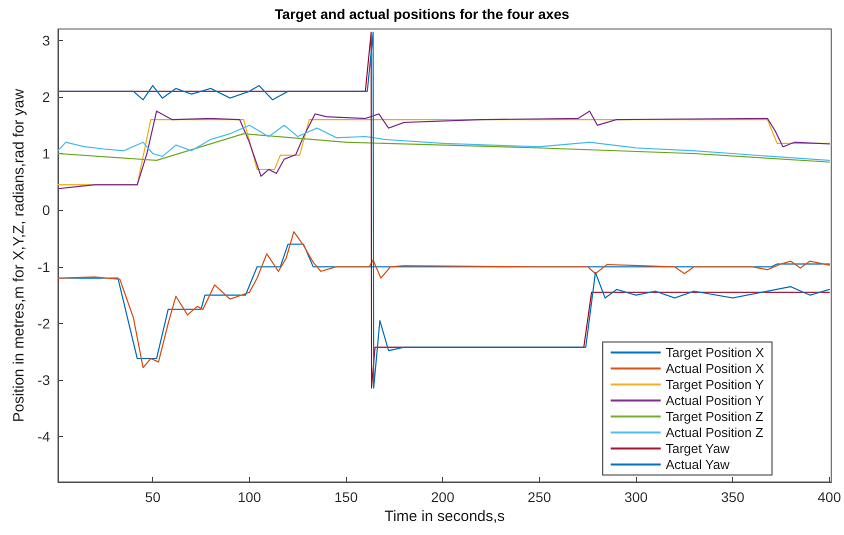 The image size is (844, 535). What do you see at coordinates (46, 96) in the screenshot?
I see `y-tick-label: 2` at bounding box center [46, 96].